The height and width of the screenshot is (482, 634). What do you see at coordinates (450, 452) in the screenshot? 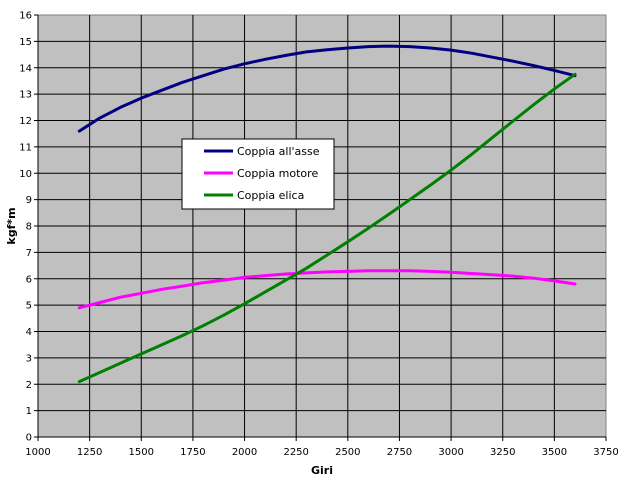
I see `x-tick-label: 3000` at bounding box center [450, 452].